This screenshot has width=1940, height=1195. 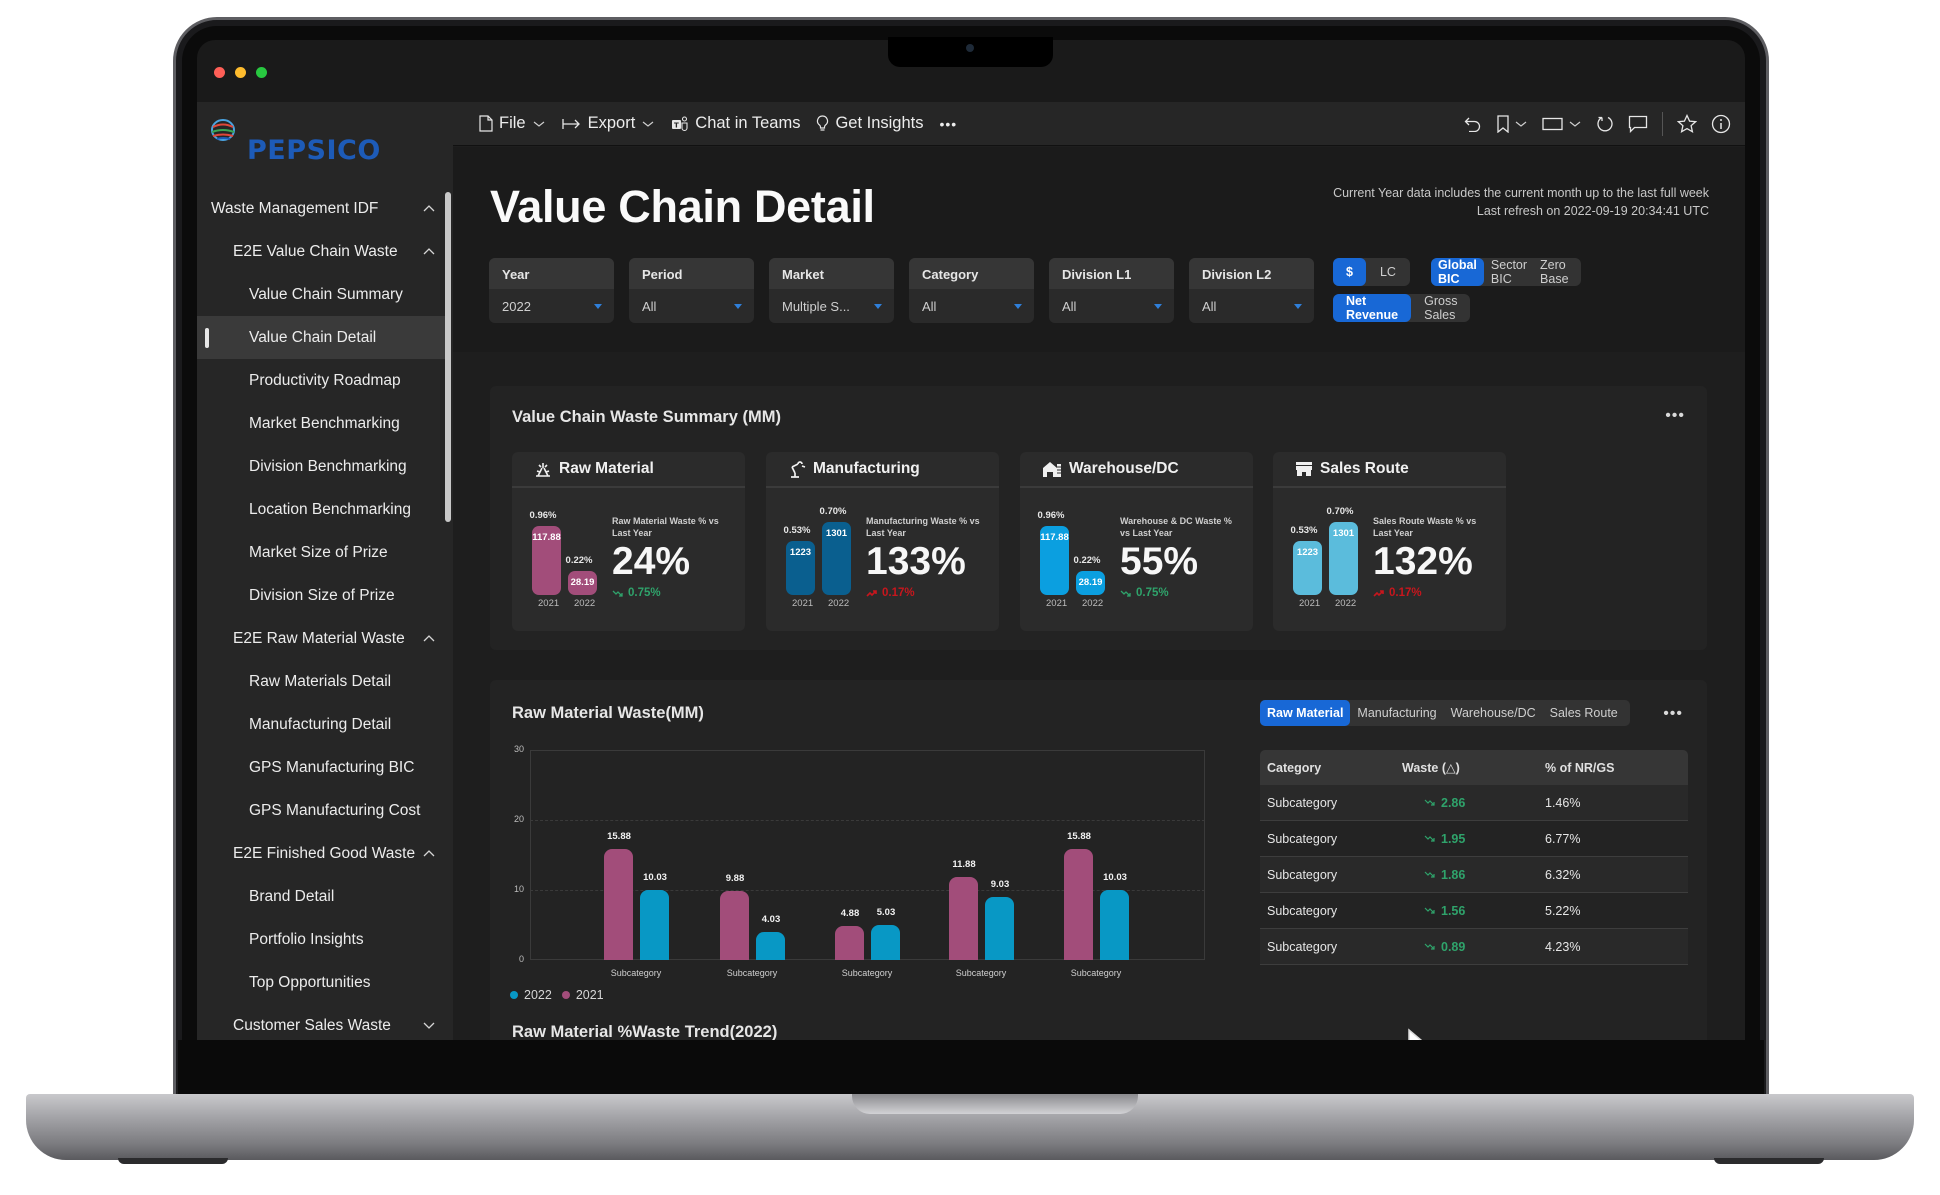 What do you see at coordinates (1687, 123) in the screenshot?
I see `favorite-button` at bounding box center [1687, 123].